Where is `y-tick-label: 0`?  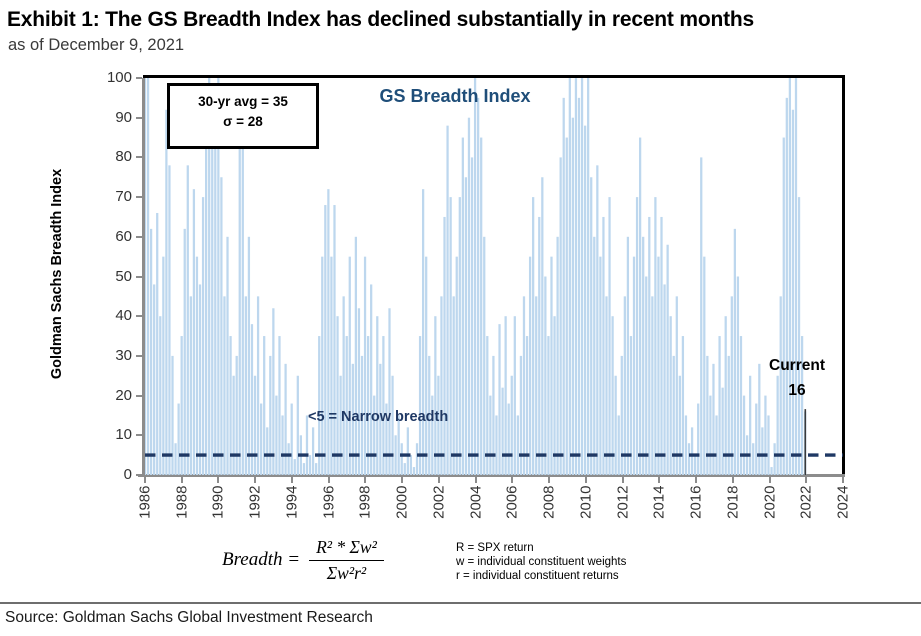 y-tick-label: 0 is located at coordinates (127, 474).